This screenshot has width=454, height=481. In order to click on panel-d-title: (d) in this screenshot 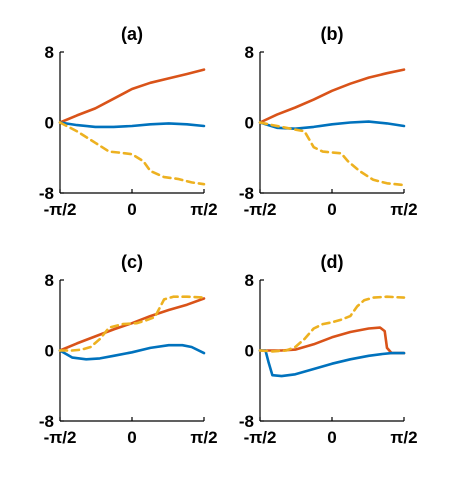, I will do `click(332, 262)`.